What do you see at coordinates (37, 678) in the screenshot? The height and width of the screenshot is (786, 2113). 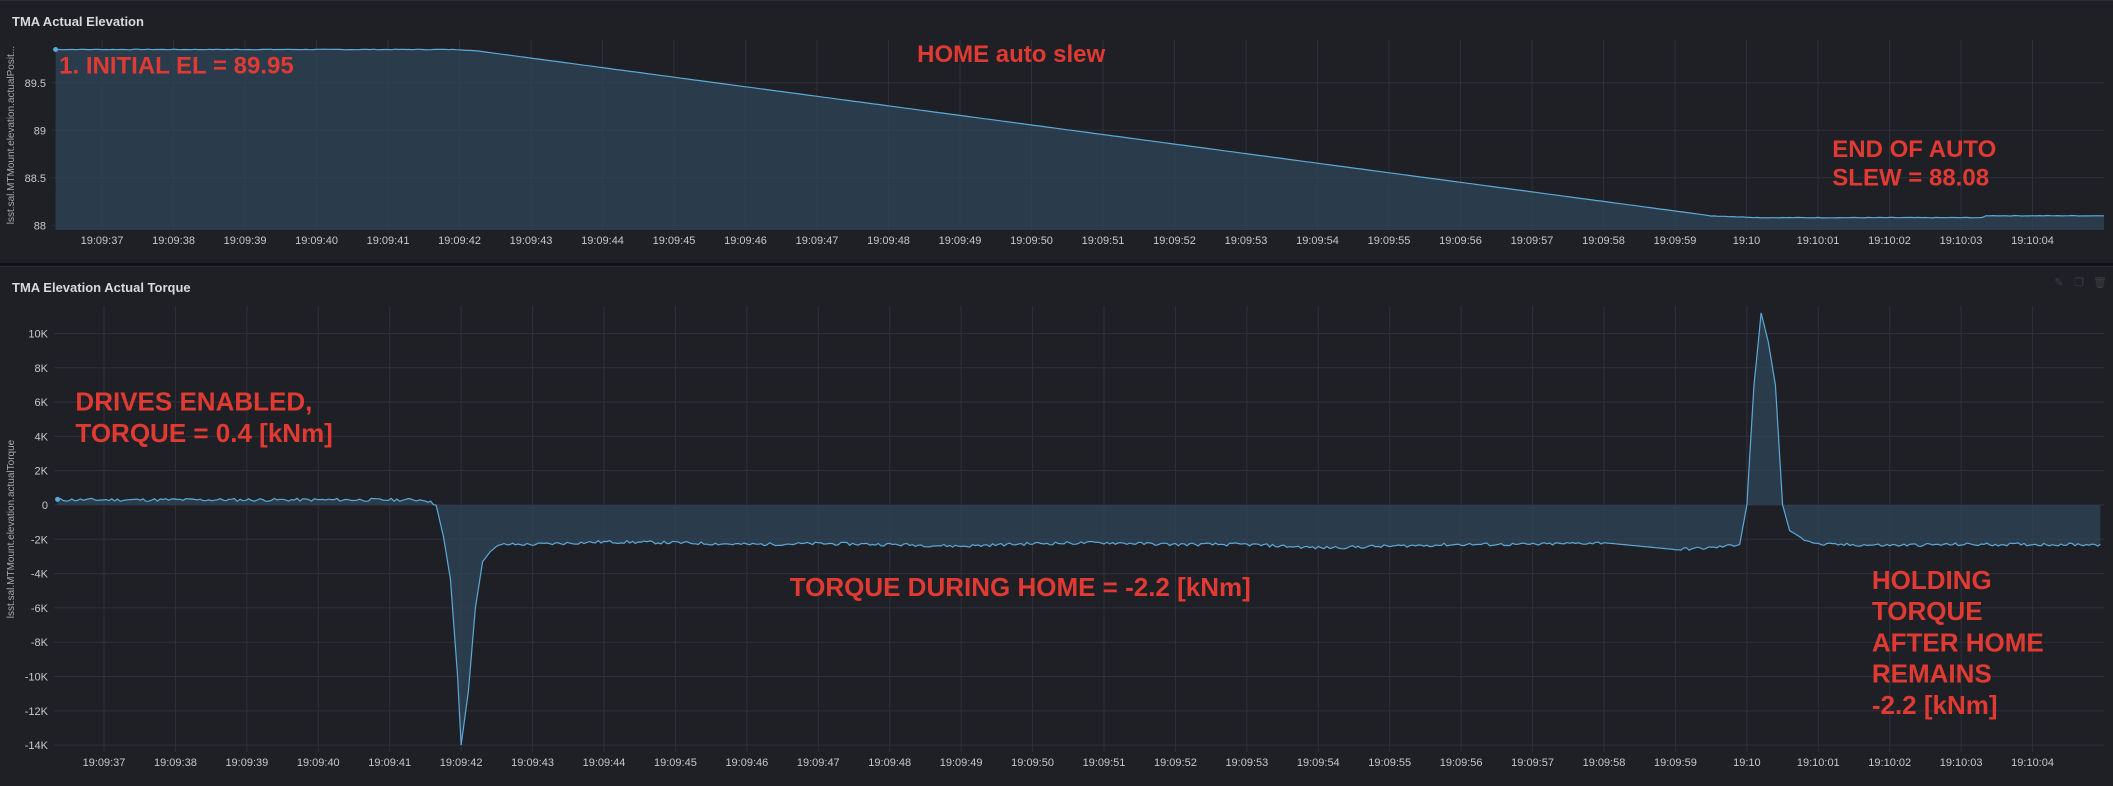 I see `y-tick-label: -10K` at bounding box center [37, 678].